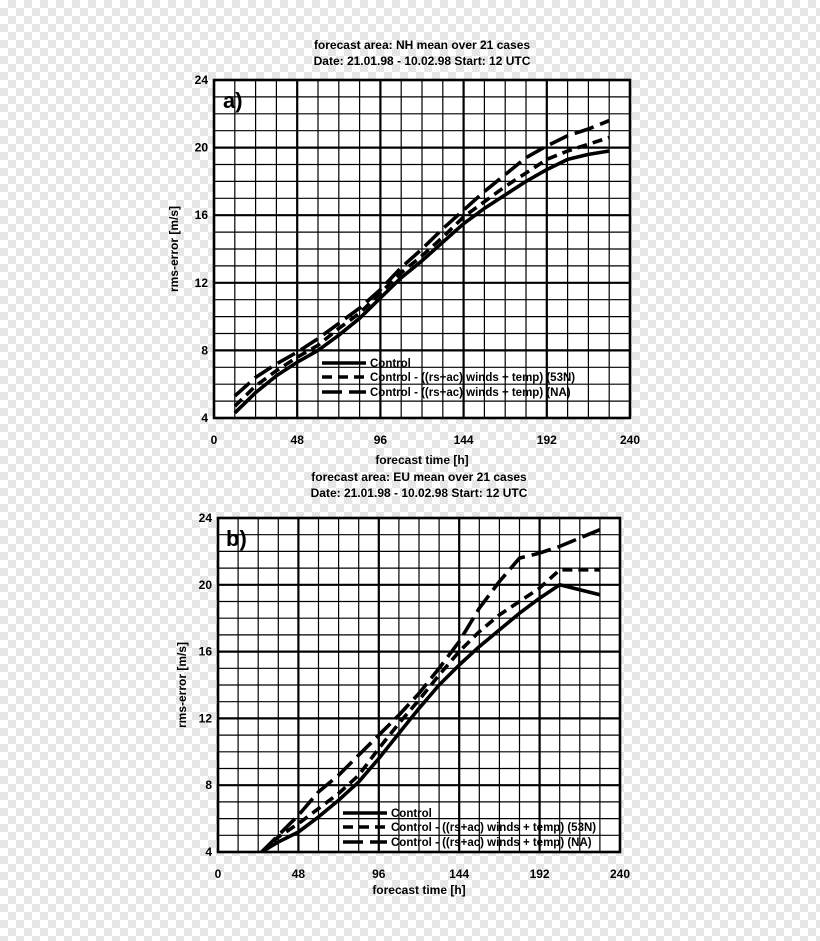 This screenshot has width=820, height=941. What do you see at coordinates (236, 538) in the screenshot?
I see `panel-label: b)` at bounding box center [236, 538].